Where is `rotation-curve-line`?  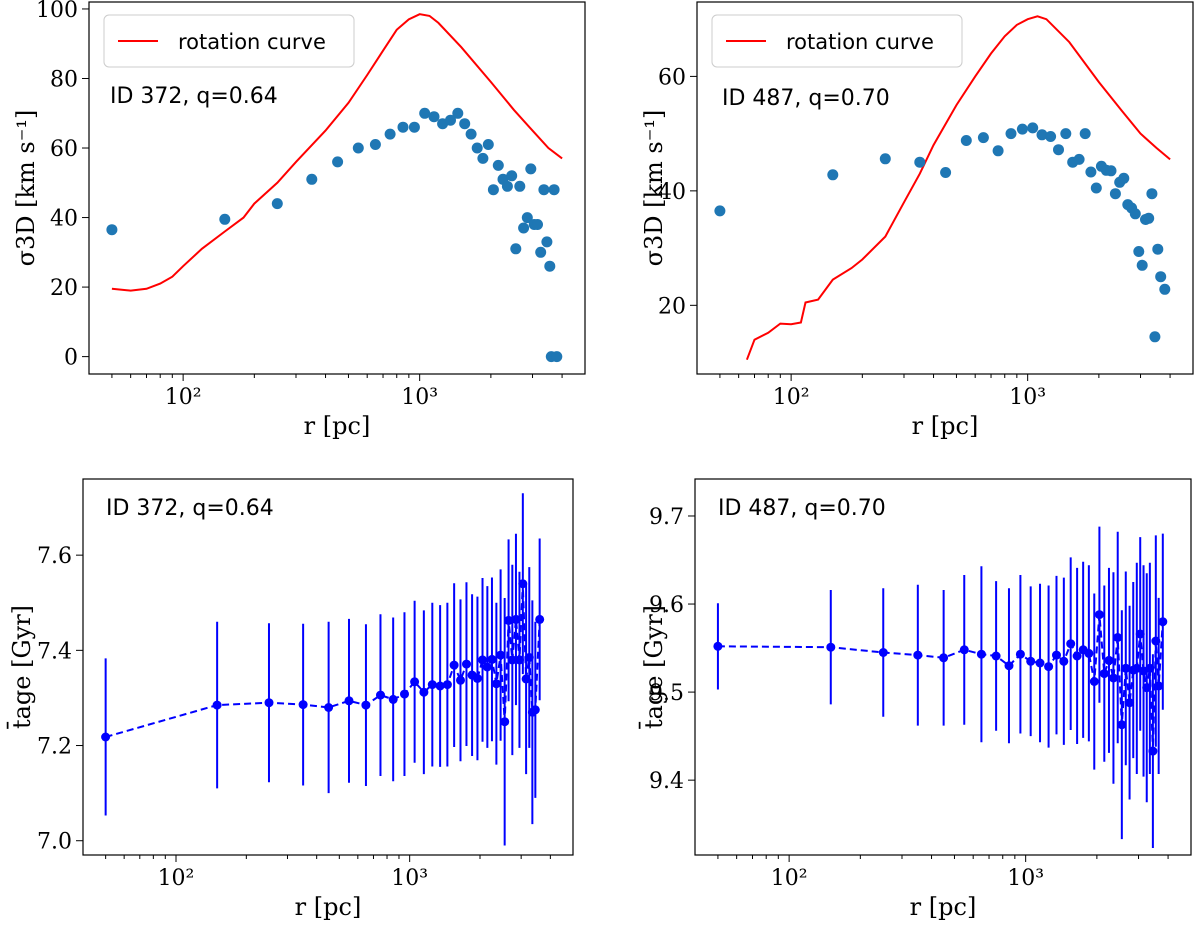
rotation-curve-line is located at coordinates (337, 152).